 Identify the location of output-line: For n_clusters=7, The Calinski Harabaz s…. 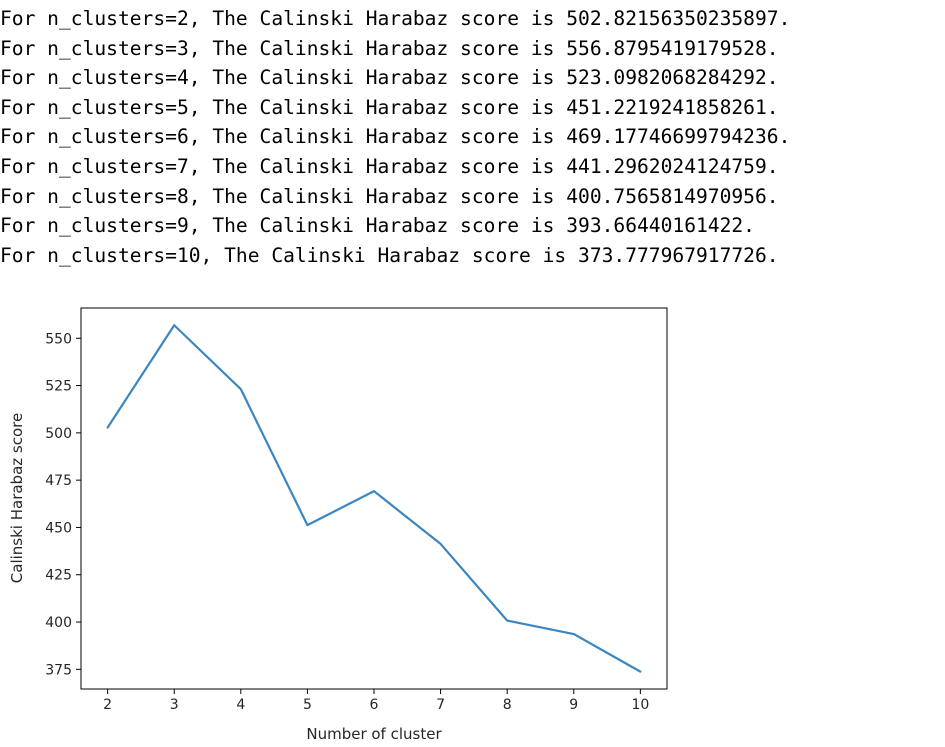
(389, 166).